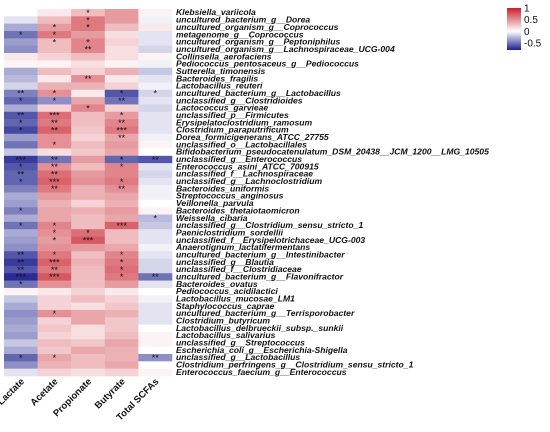  I want to click on row-label: Bacteroides_thetaiotaomicron, so click(238, 210).